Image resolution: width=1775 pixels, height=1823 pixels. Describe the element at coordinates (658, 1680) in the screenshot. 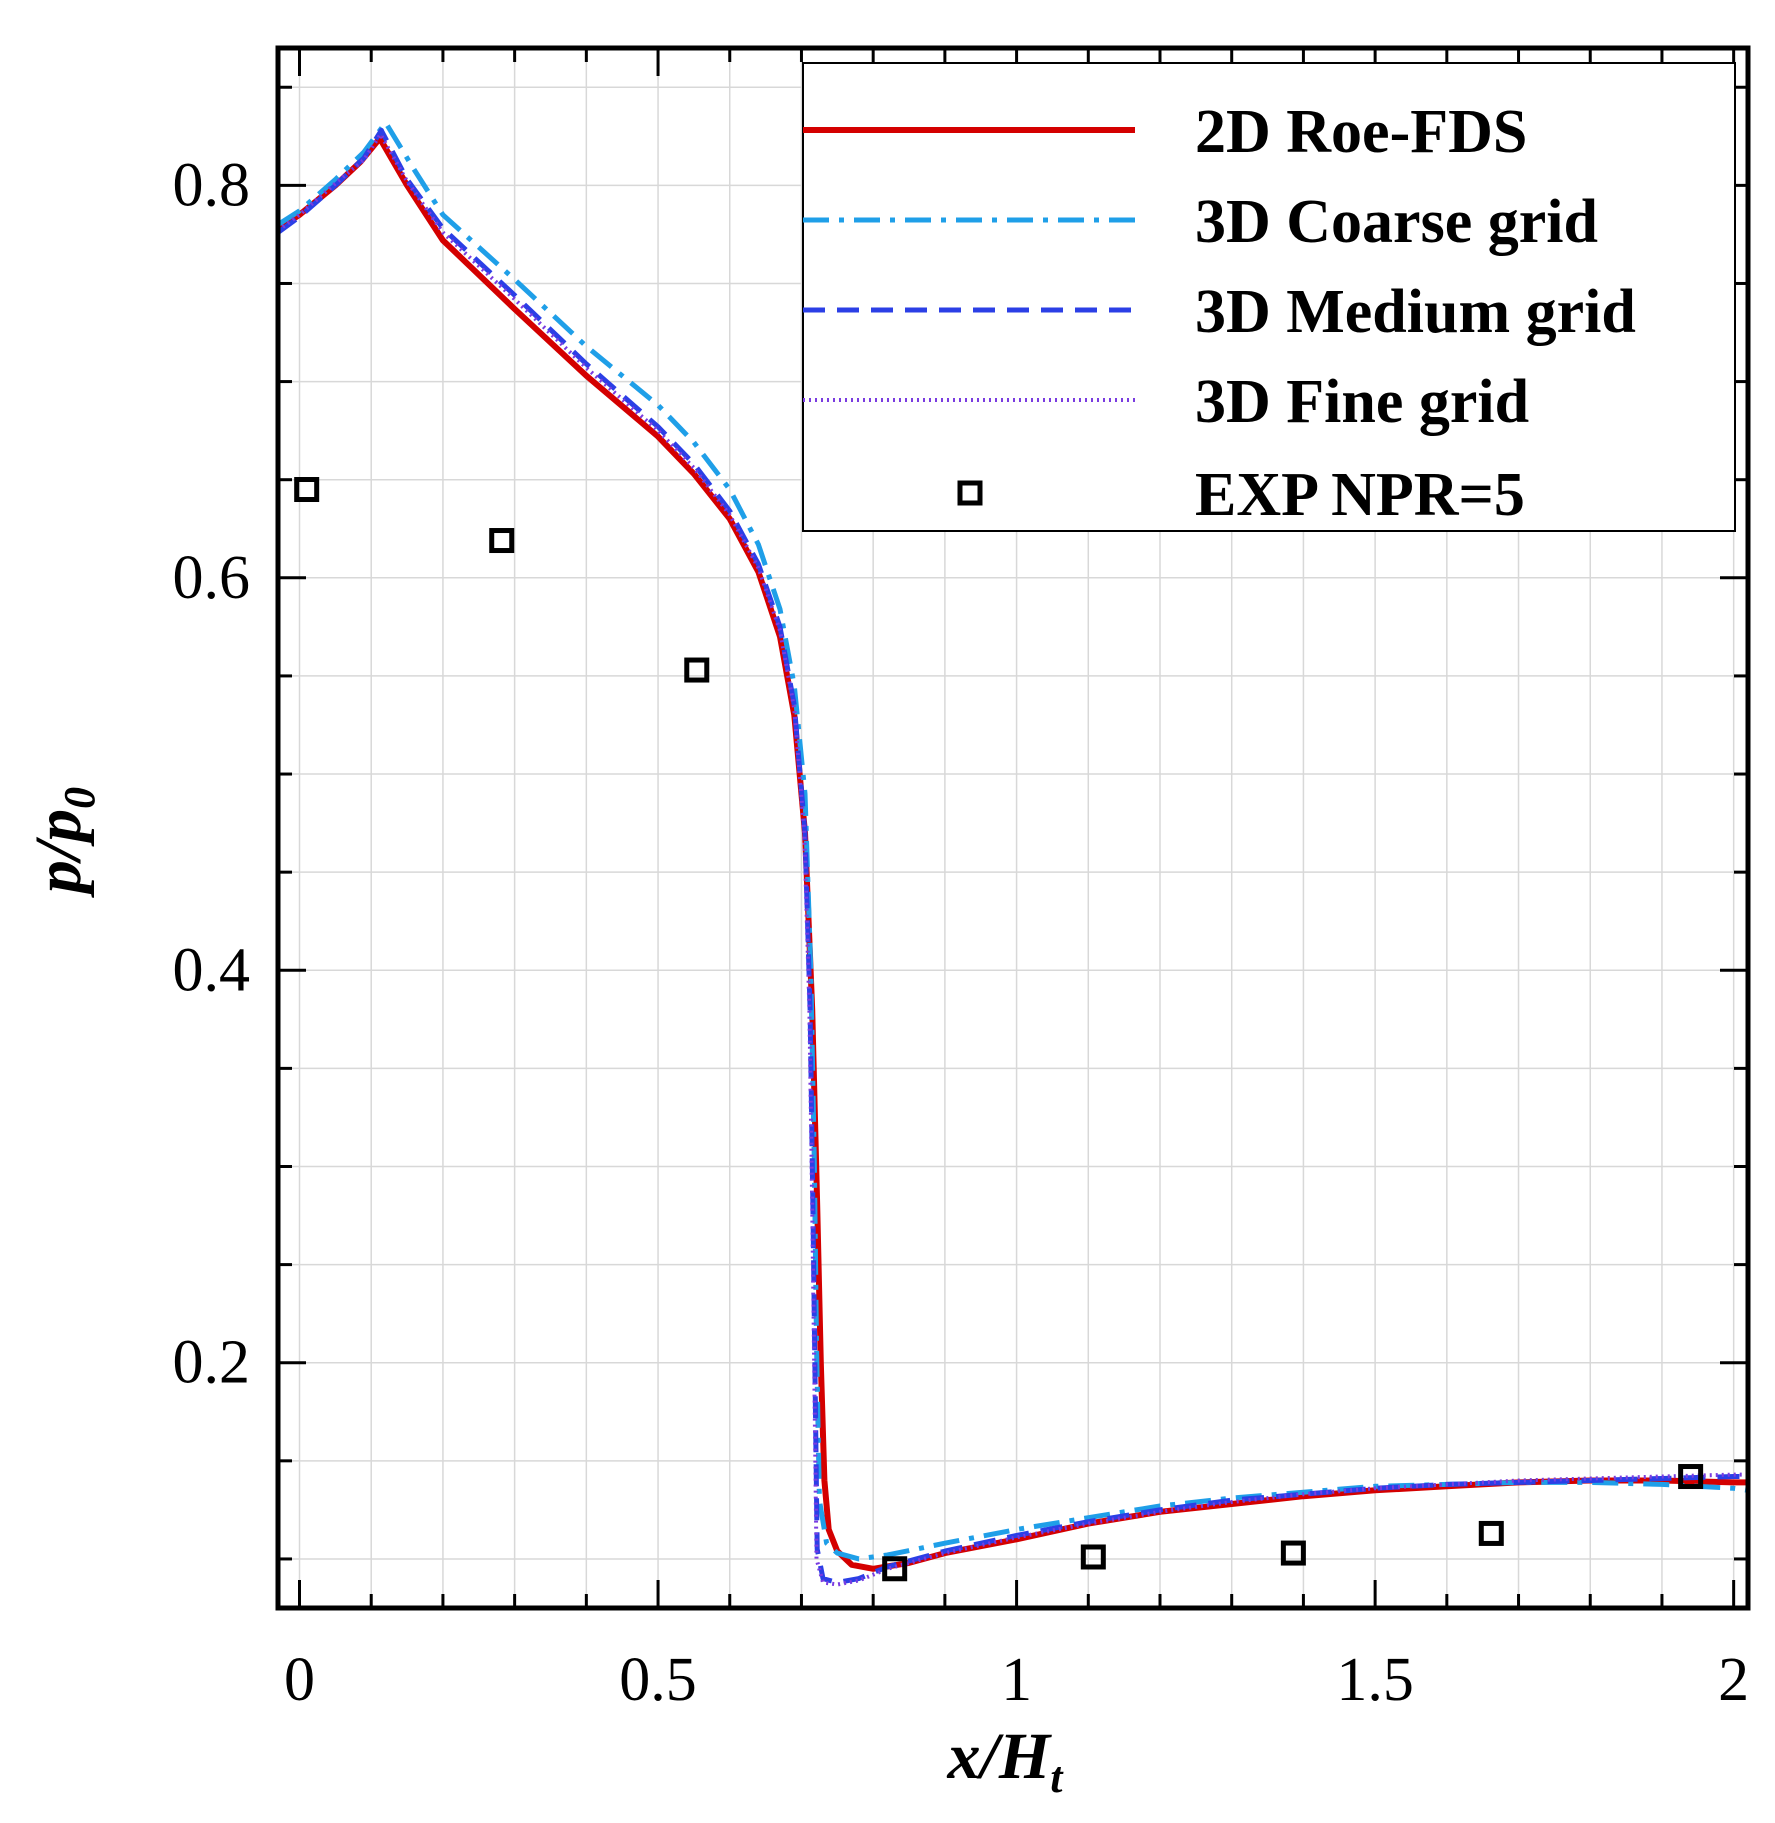

I see `x-tick-label: 0.5` at that location.